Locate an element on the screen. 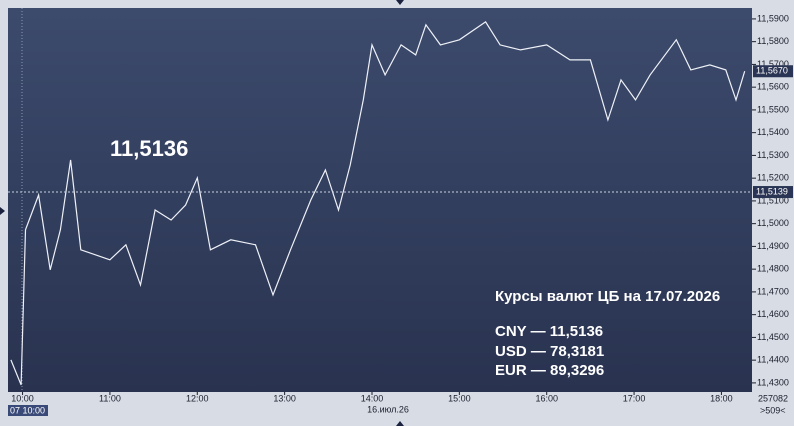 This screenshot has width=794, height=426. y-tick-label: 11,5600 is located at coordinates (773, 87).